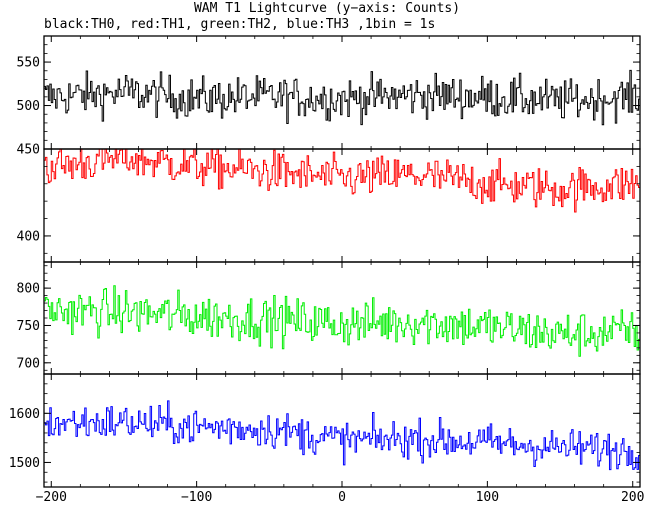 The width and height of the screenshot is (654, 505). What do you see at coordinates (342, 97) in the screenshot?
I see `lightcurve-th0` at bounding box center [342, 97].